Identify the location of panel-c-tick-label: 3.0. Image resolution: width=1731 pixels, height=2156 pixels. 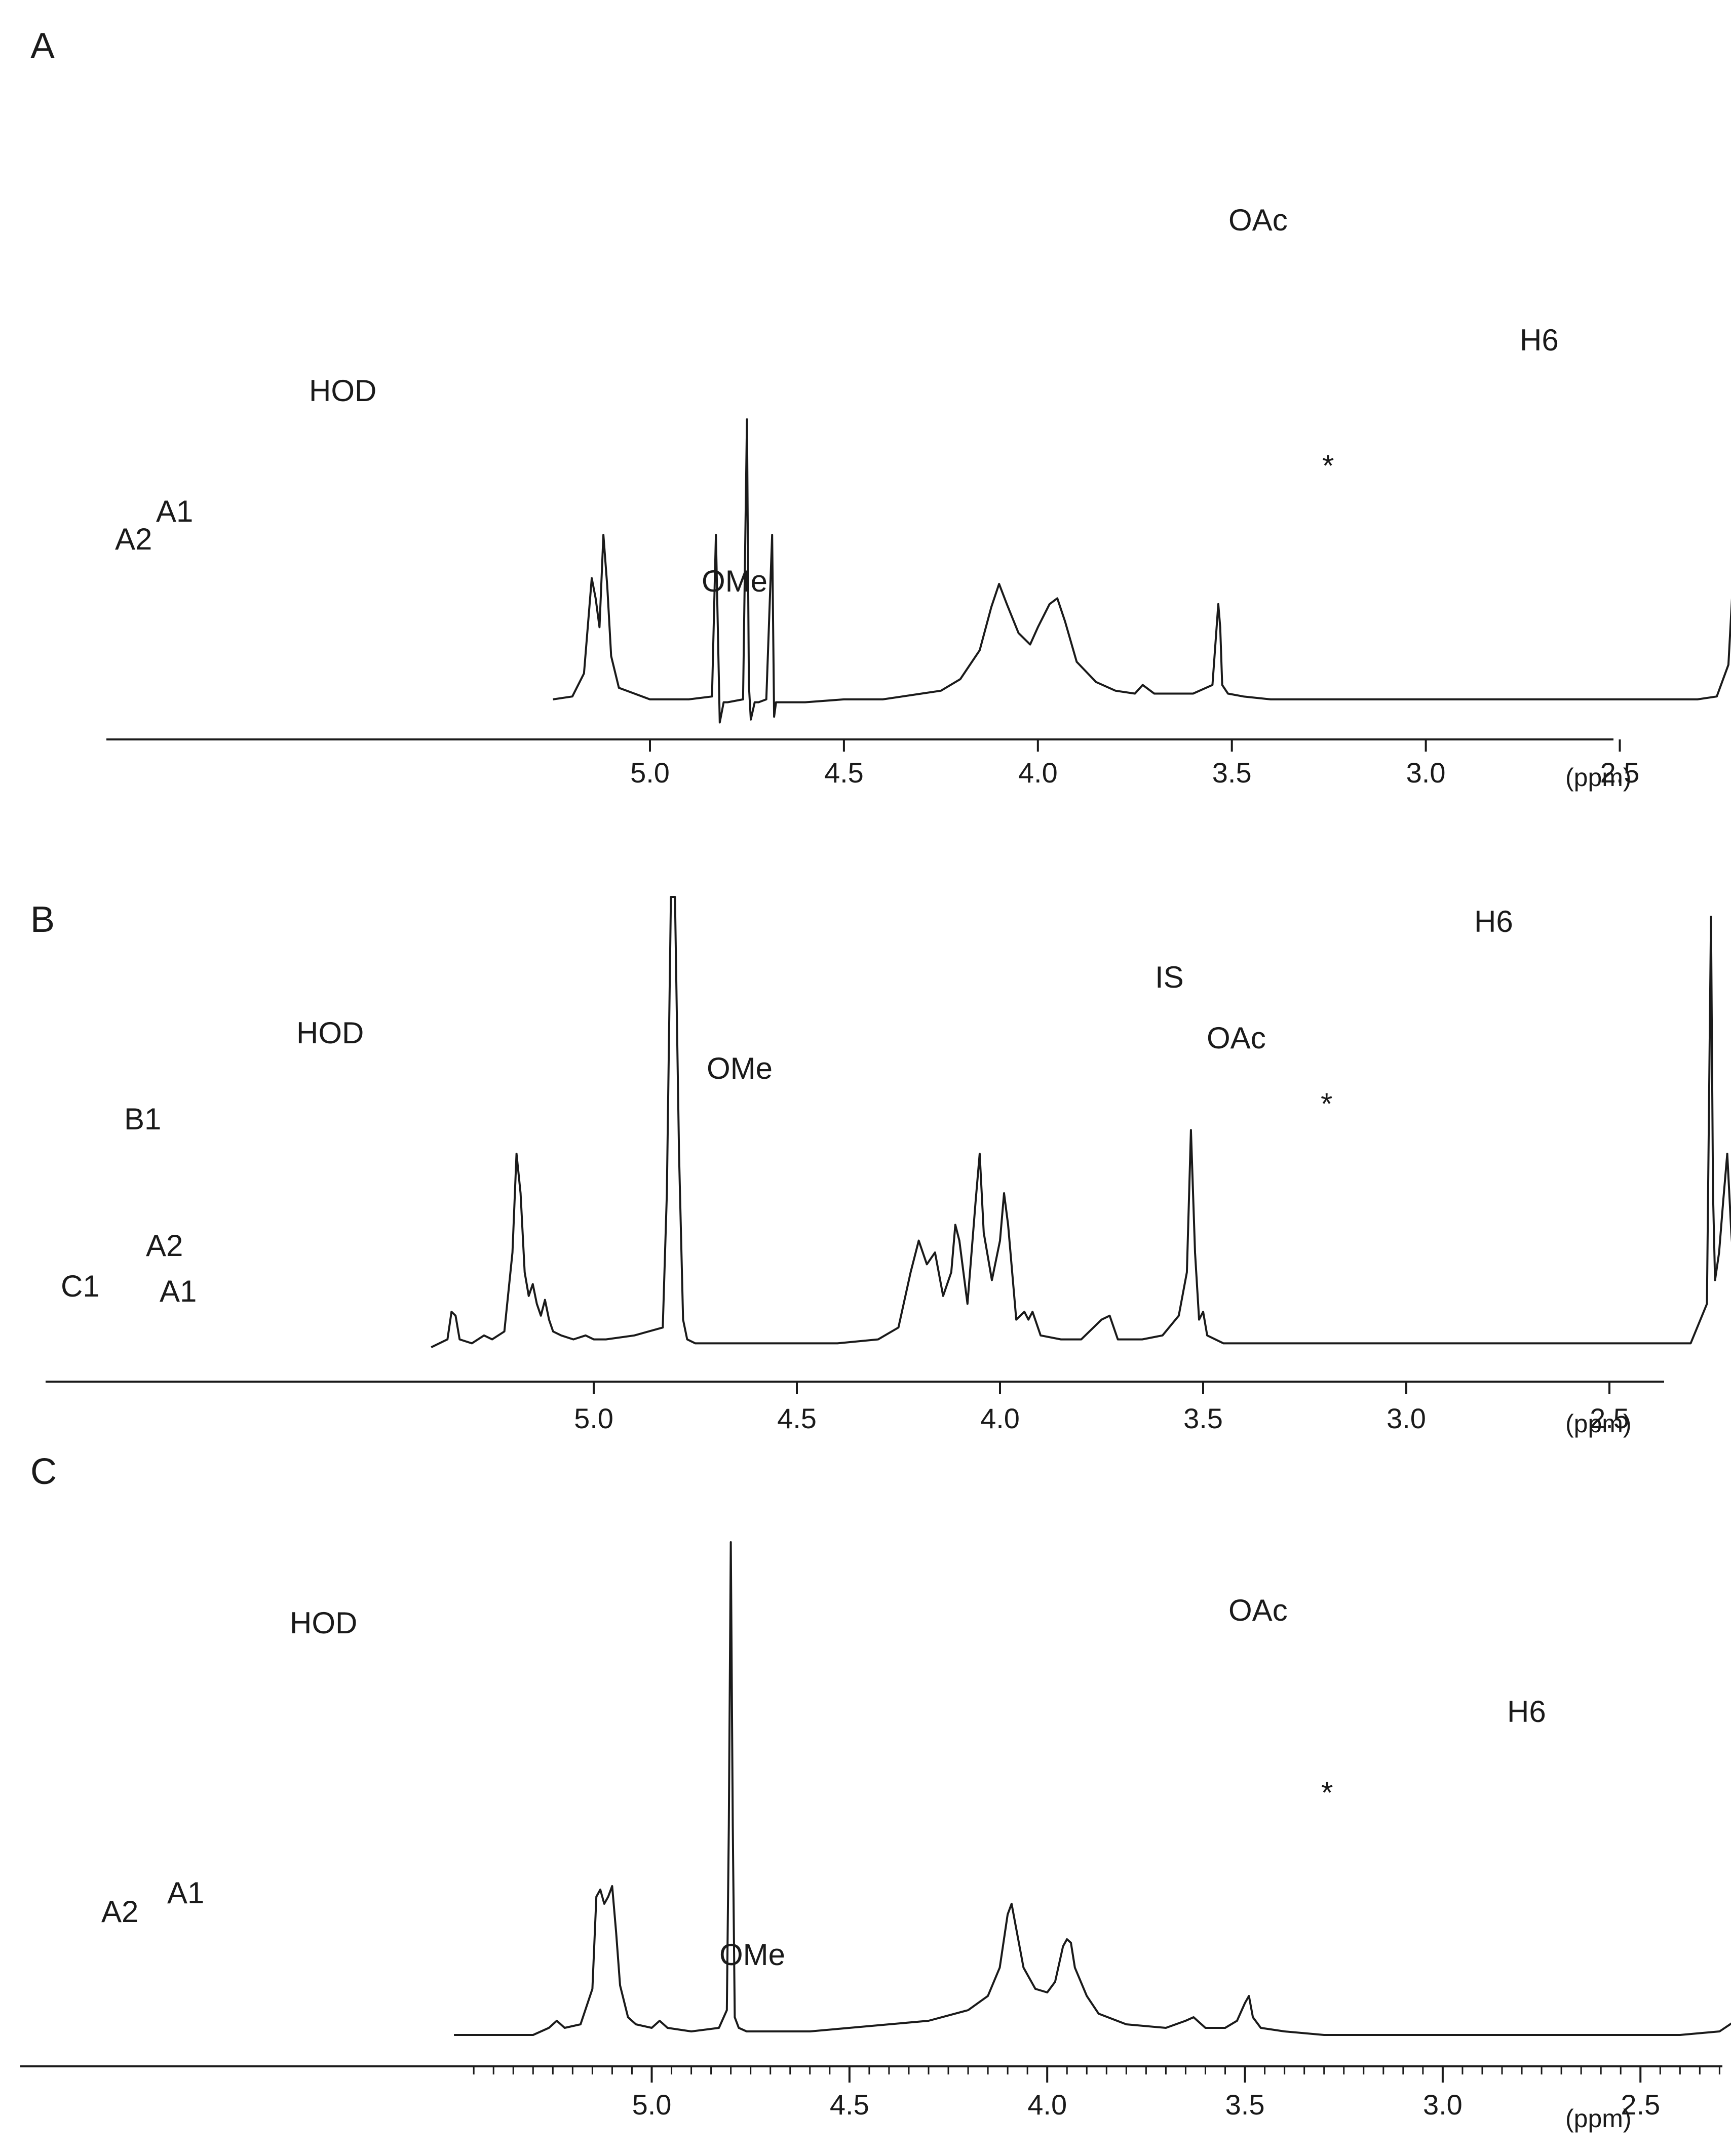
(1443, 2105).